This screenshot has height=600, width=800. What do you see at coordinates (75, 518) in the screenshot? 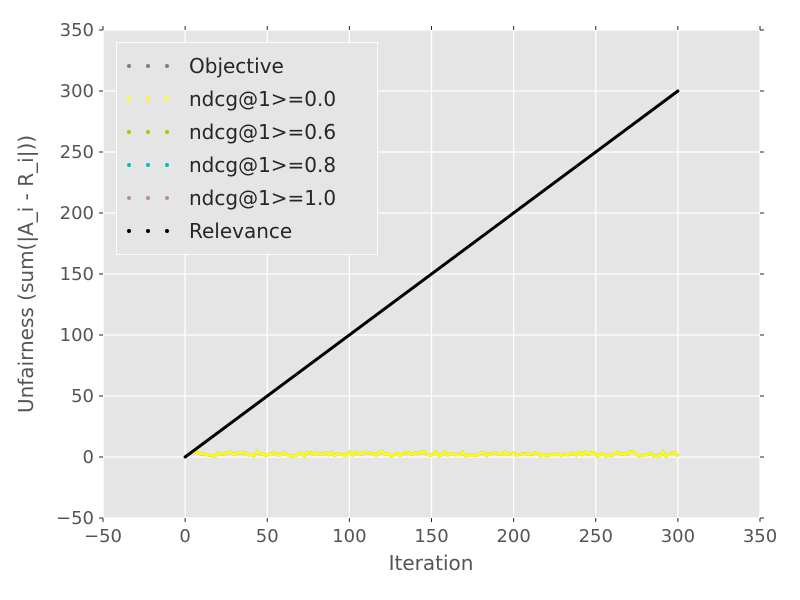
I see `y-tick-label: −50` at bounding box center [75, 518].